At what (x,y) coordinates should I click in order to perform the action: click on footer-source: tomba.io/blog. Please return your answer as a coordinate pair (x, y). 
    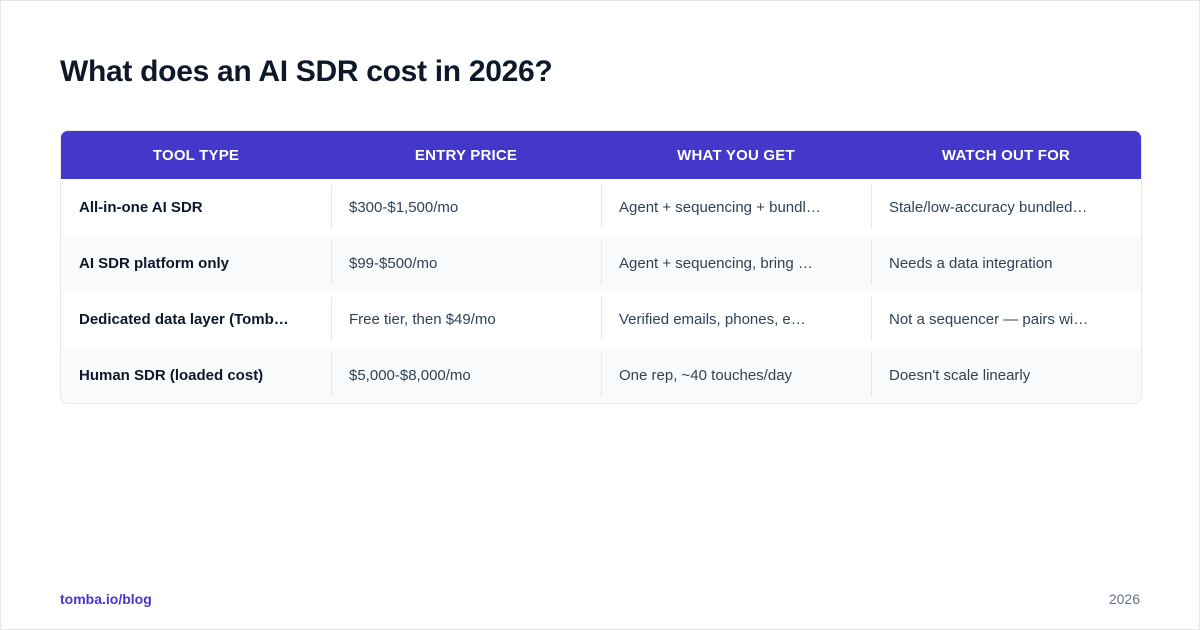
    Looking at the image, I should click on (106, 599).